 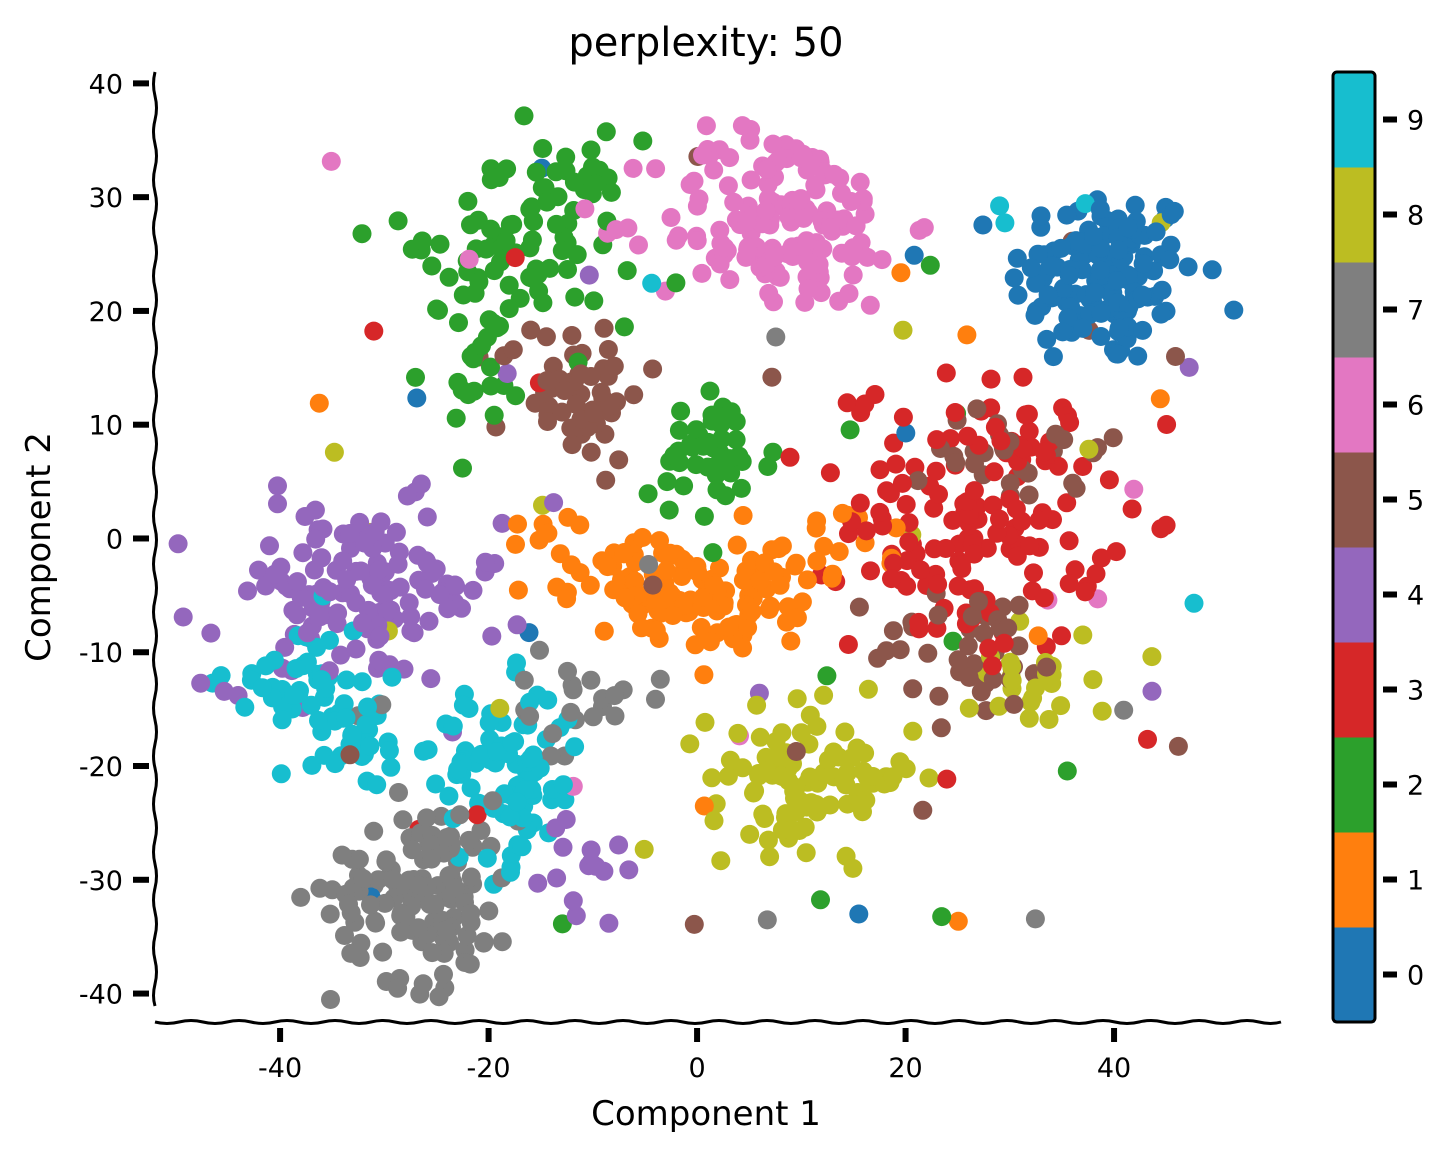 I want to click on x-tick-label: -40, so click(x=280, y=1068).